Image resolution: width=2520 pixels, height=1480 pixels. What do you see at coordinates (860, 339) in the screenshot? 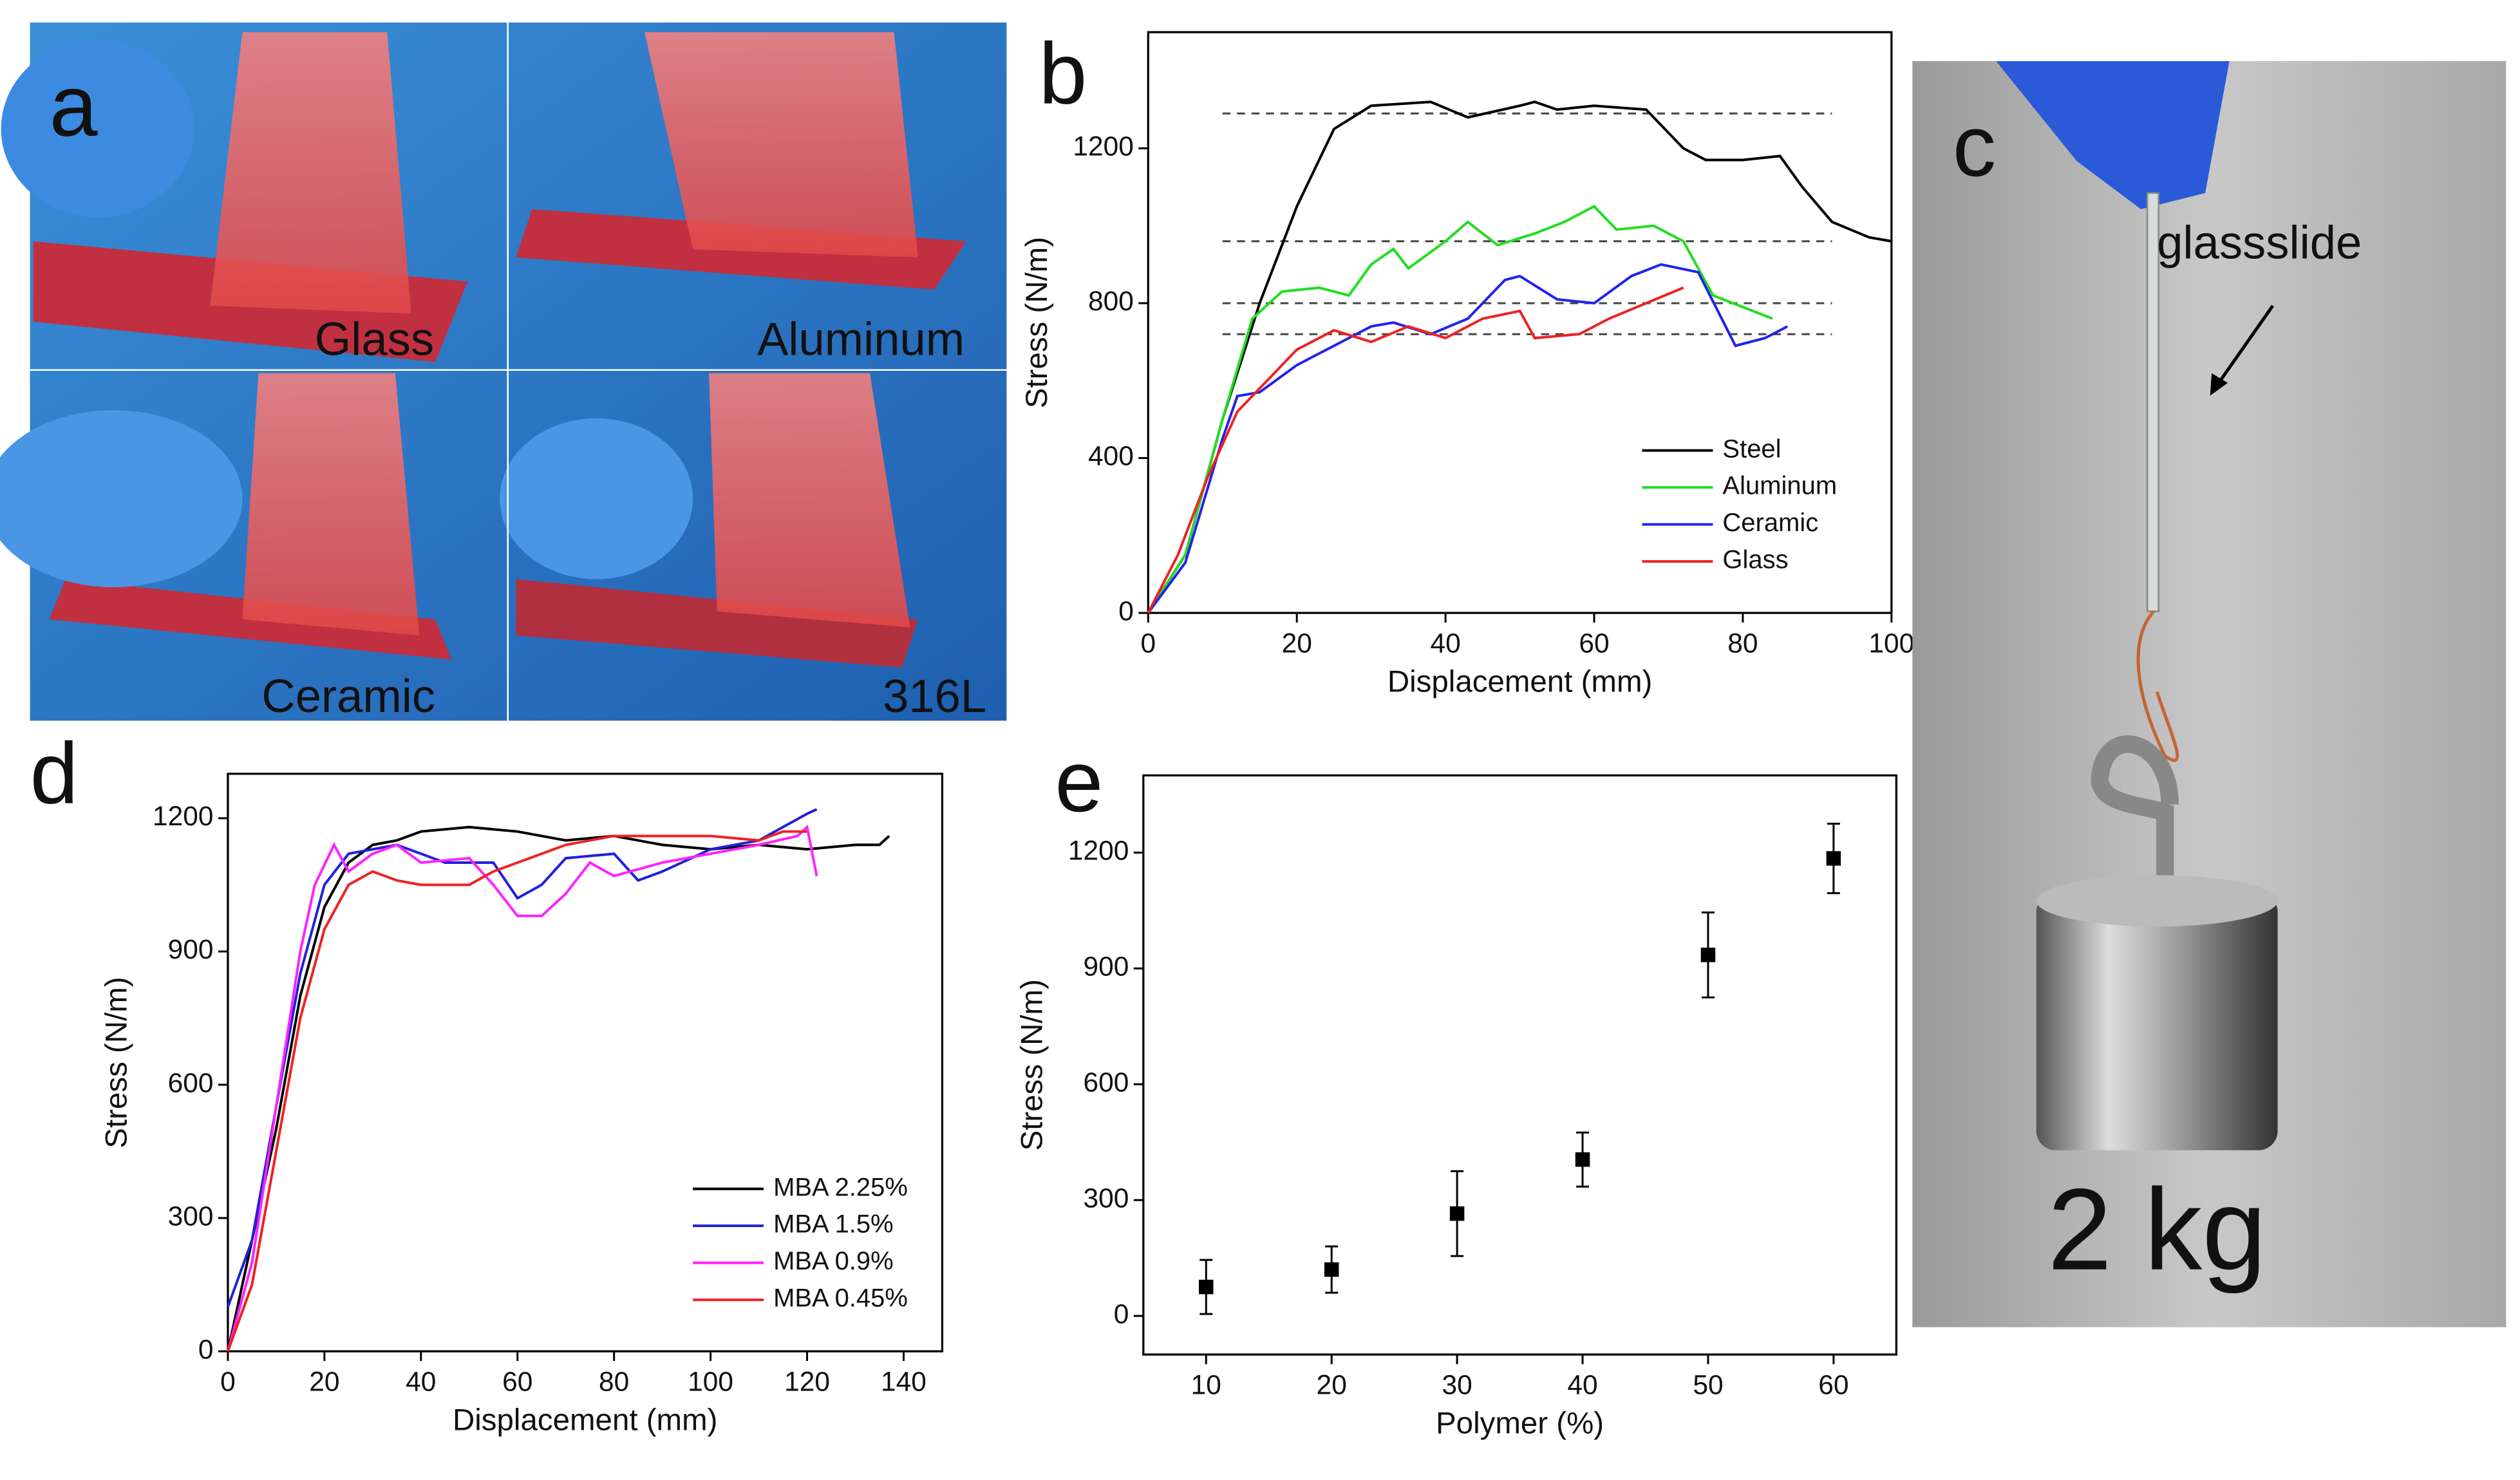
I see `substrate-label: Aluminum` at bounding box center [860, 339].